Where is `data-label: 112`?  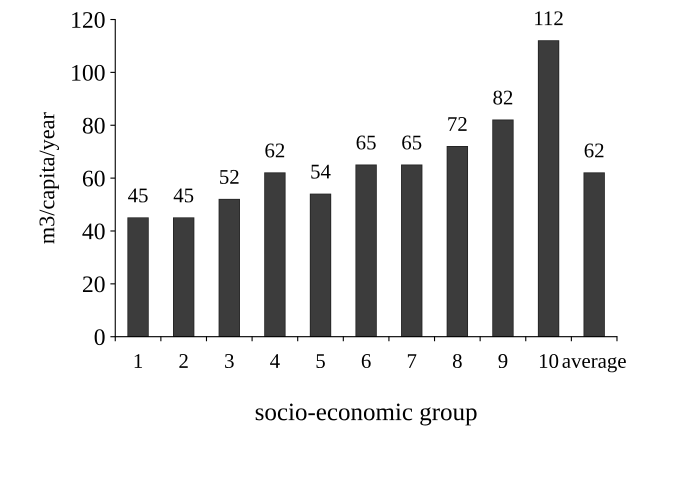
data-label: 112 is located at coordinates (549, 18).